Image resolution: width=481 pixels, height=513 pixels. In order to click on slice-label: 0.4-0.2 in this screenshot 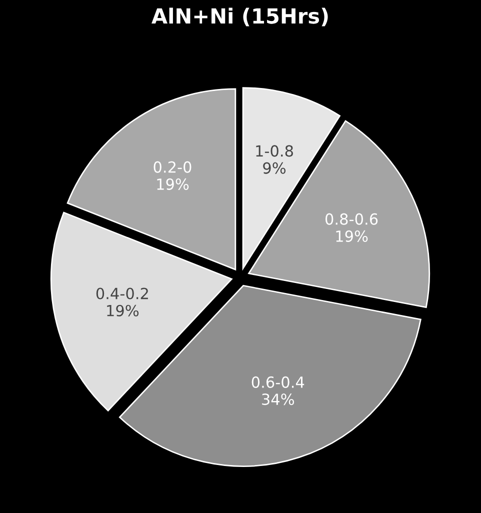, I will do `click(122, 294)`.